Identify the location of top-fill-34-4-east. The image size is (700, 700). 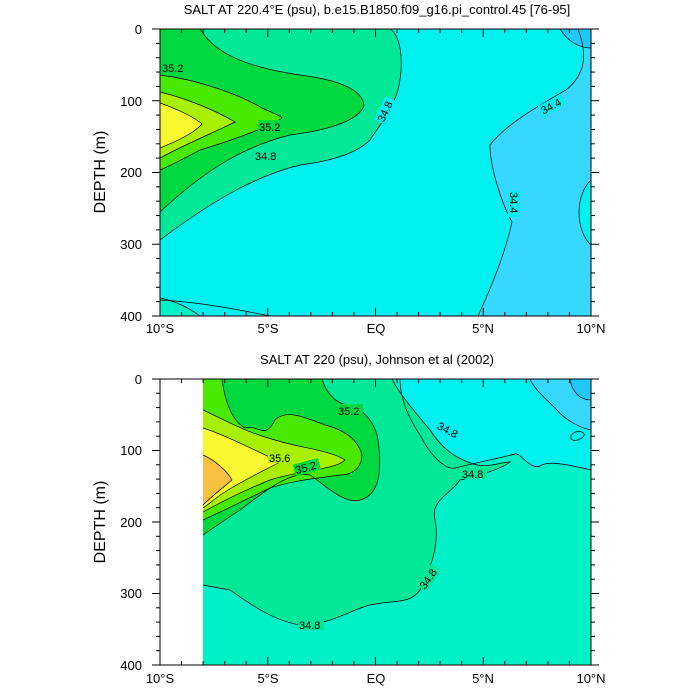
(585, 212).